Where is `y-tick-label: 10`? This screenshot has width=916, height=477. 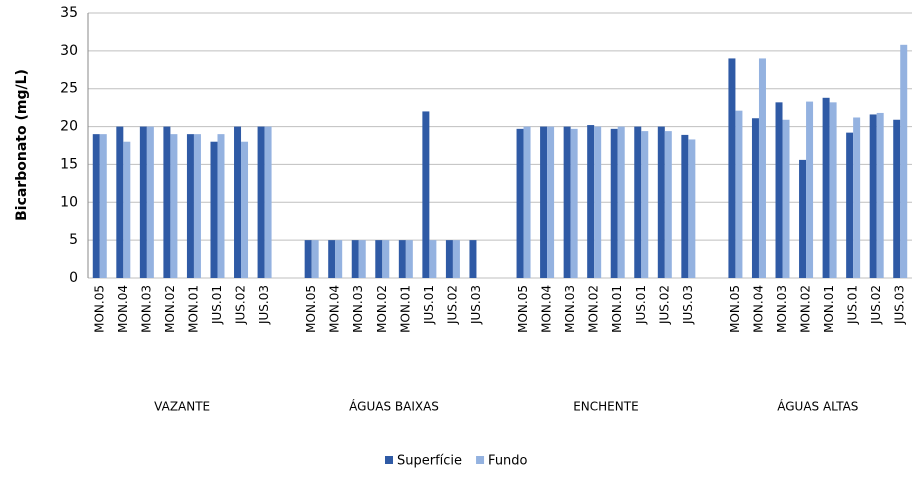
y-tick-label: 10 is located at coordinates (69, 202).